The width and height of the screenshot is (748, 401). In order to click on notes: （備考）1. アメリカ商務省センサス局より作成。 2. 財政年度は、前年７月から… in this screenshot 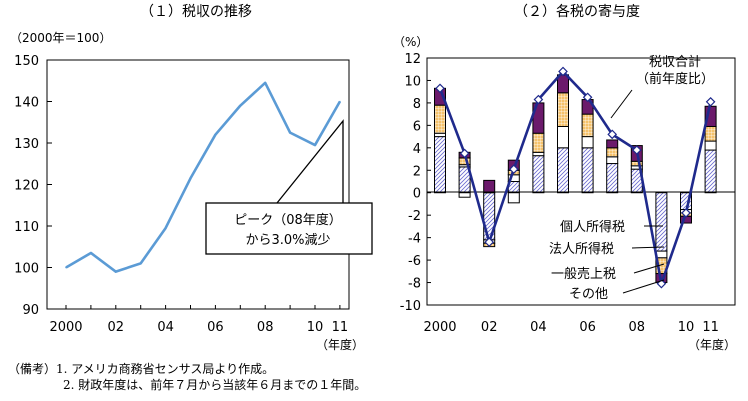, I will do `click(187, 377)`.